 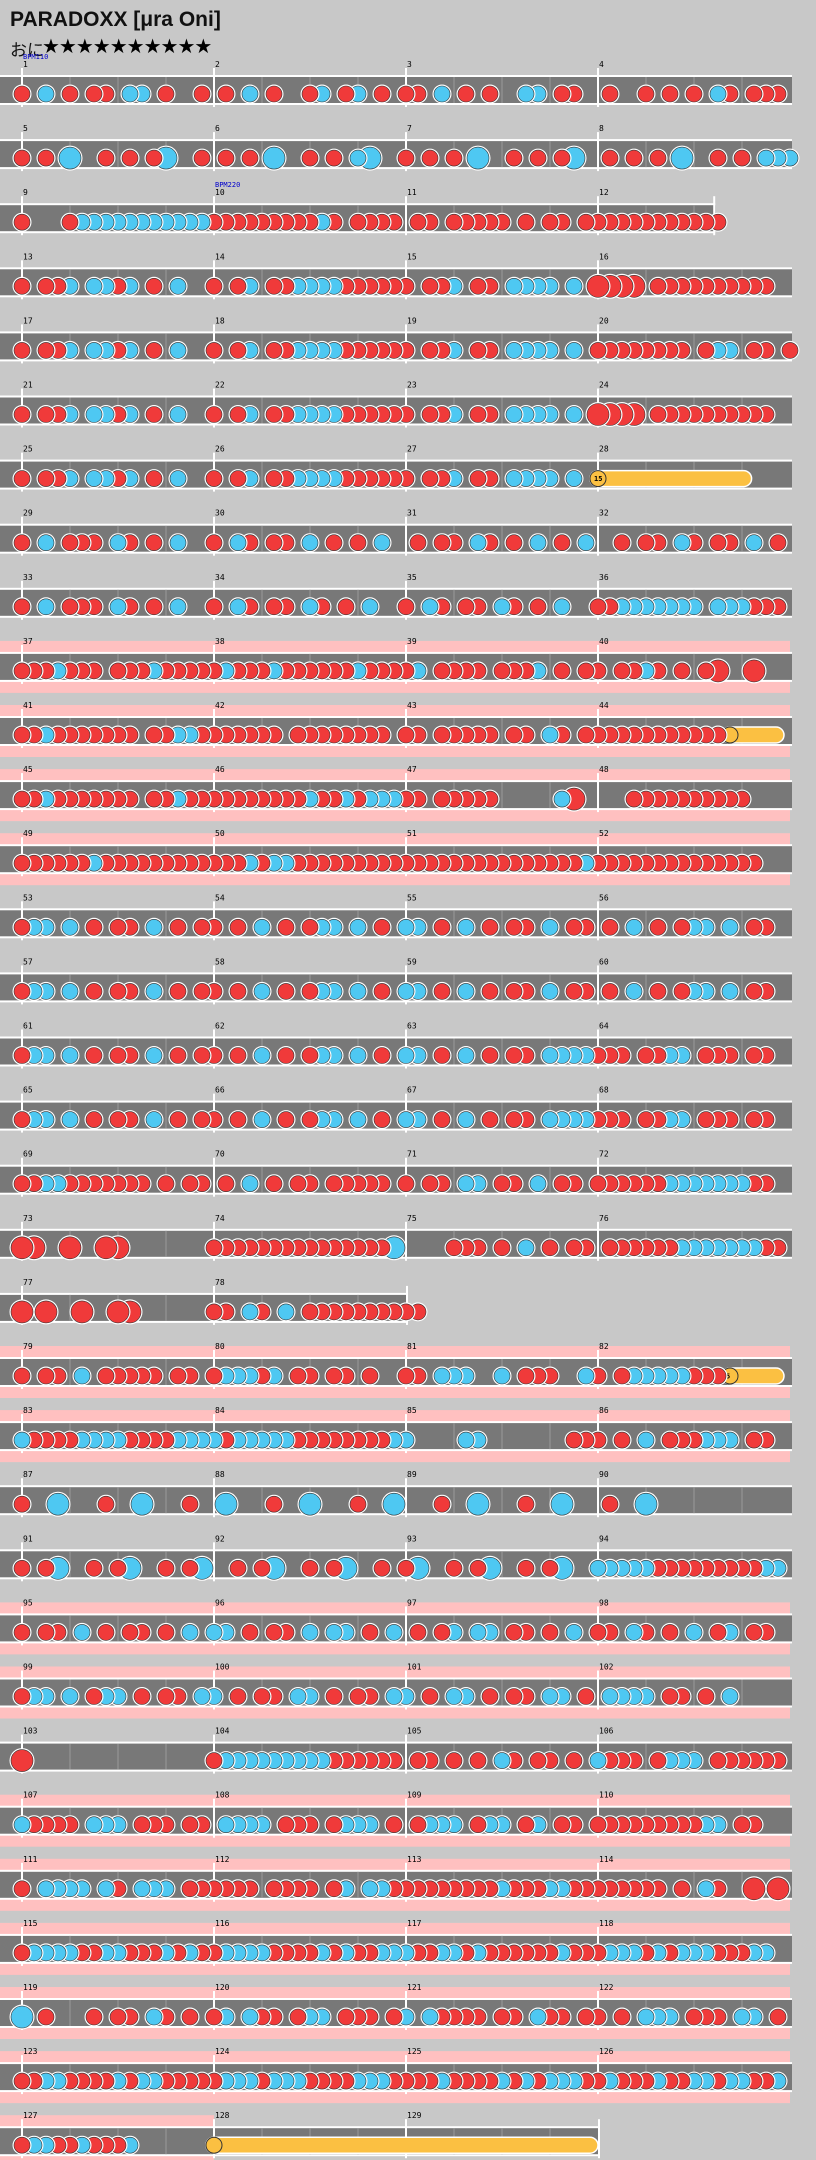 What do you see at coordinates (412, 897) in the screenshot?
I see `measure-number: 55` at bounding box center [412, 897].